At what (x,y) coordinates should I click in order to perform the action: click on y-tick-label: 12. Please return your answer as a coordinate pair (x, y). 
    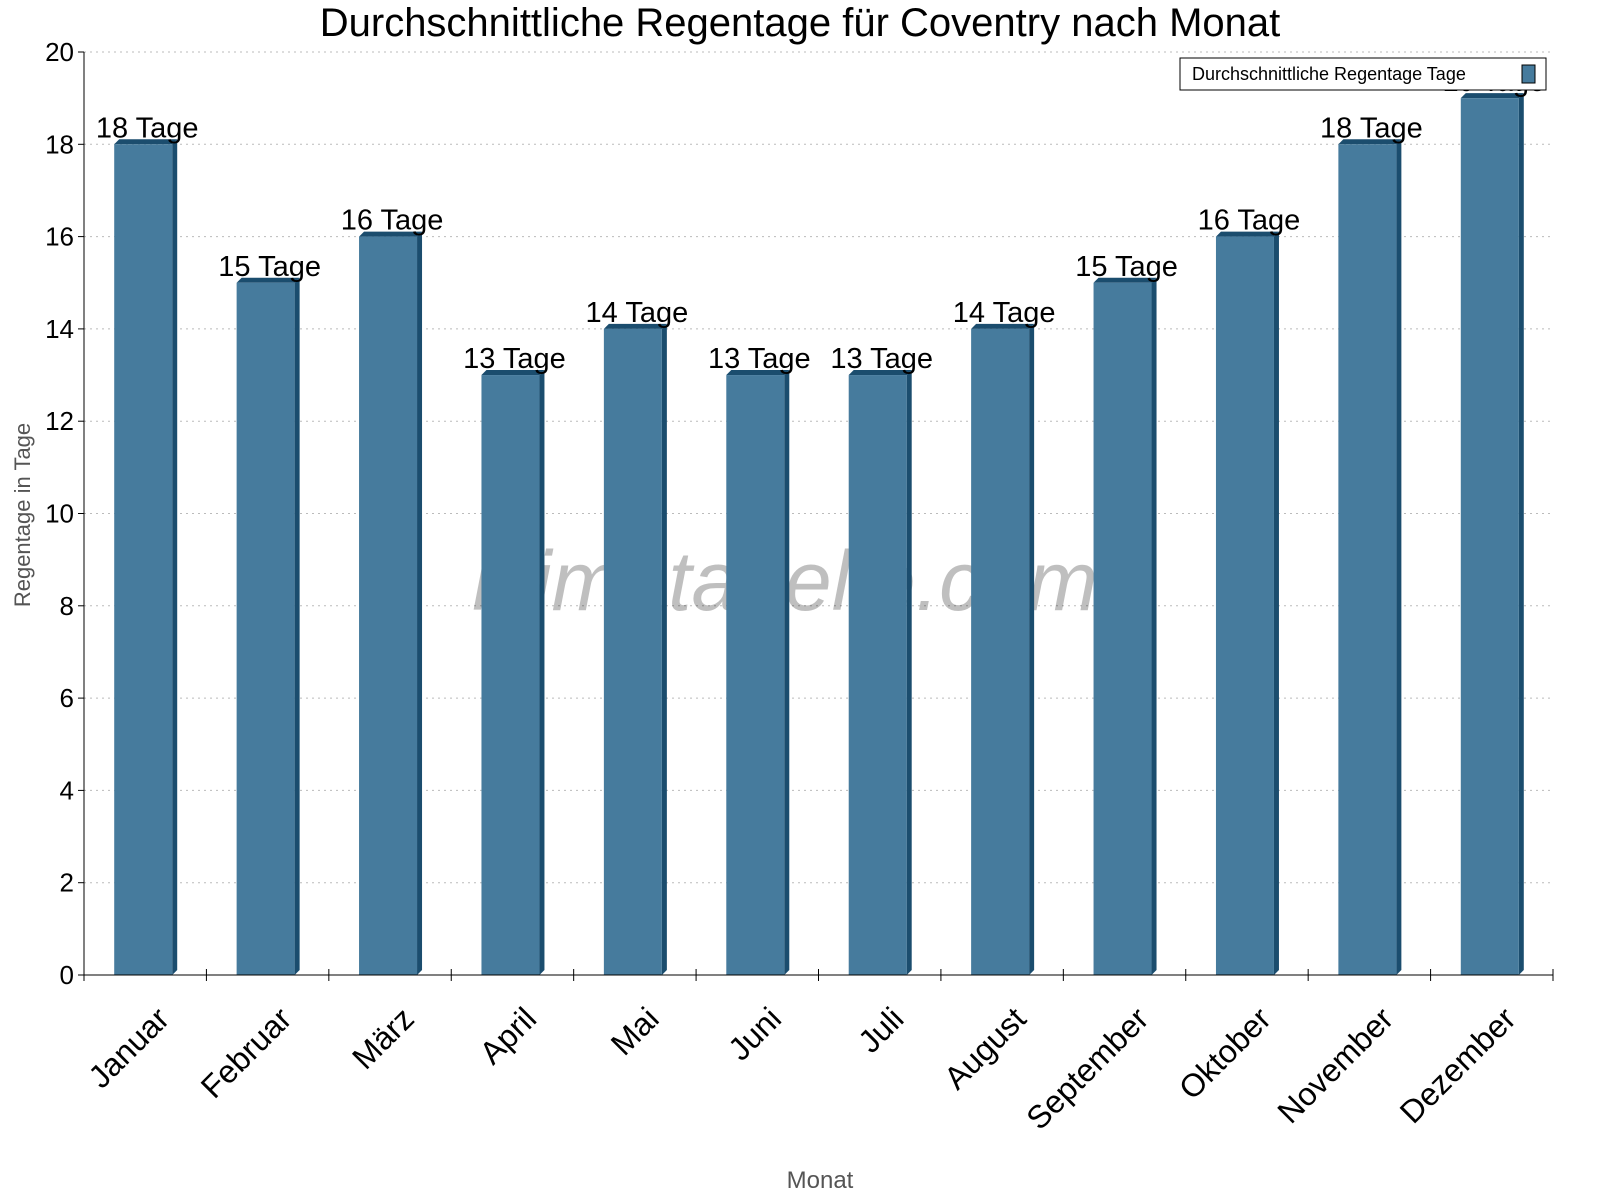
    Looking at the image, I should click on (59, 421).